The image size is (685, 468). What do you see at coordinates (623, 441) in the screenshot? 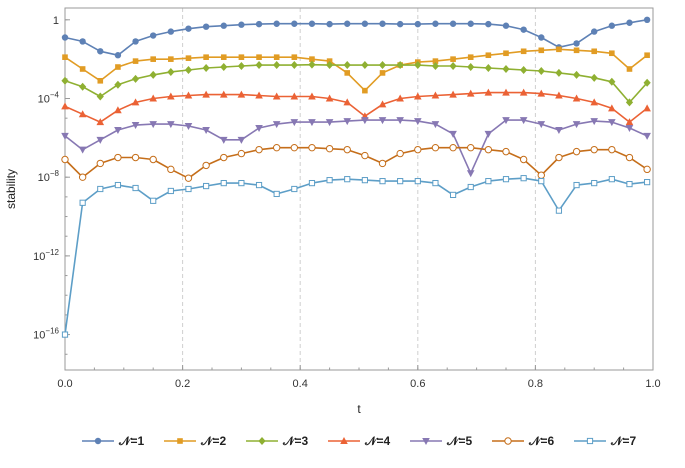
I see `legend-label: 𝒩=7` at bounding box center [623, 441].